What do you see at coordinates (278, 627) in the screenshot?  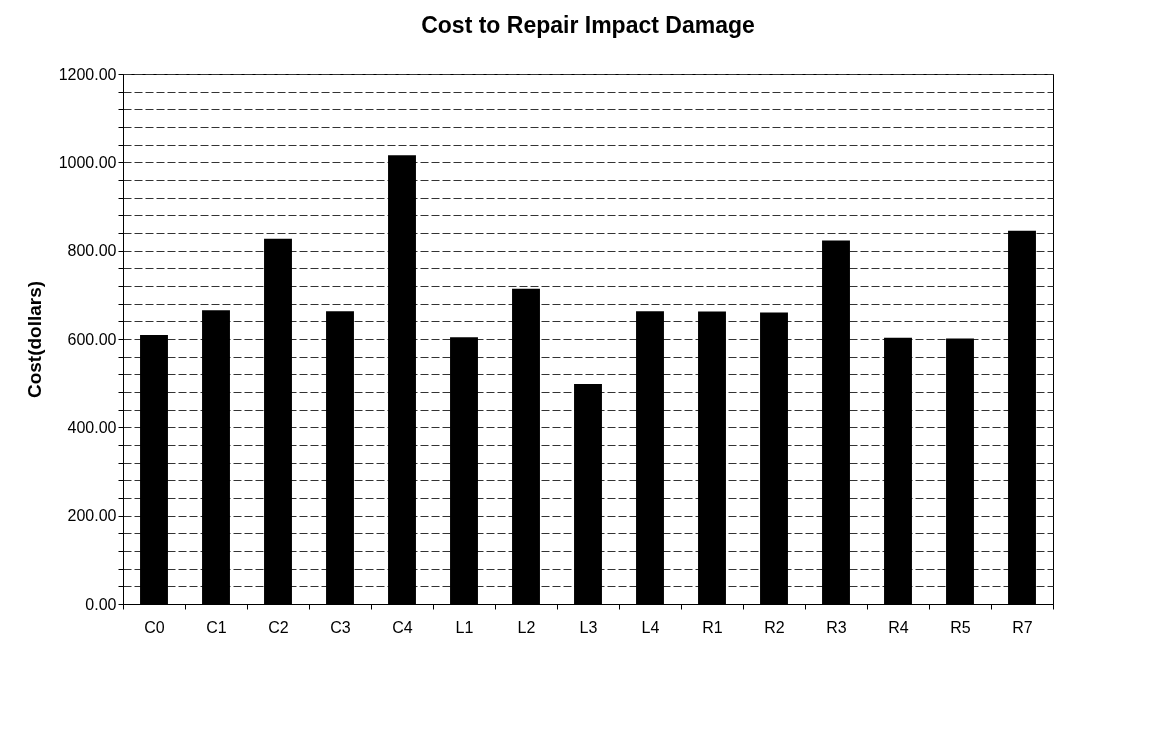 I see `x-tick-label: C2` at bounding box center [278, 627].